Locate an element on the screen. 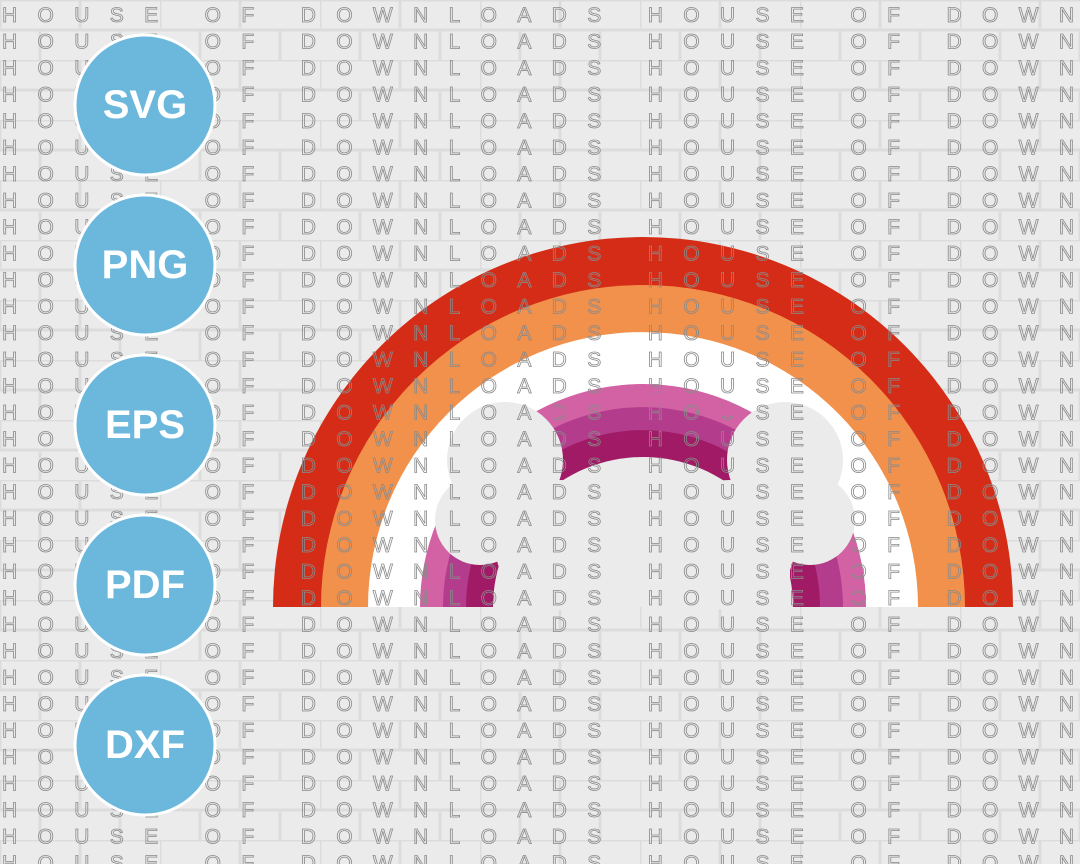 This screenshot has width=1080, height=864. badge-label: EPS is located at coordinates (145, 425).